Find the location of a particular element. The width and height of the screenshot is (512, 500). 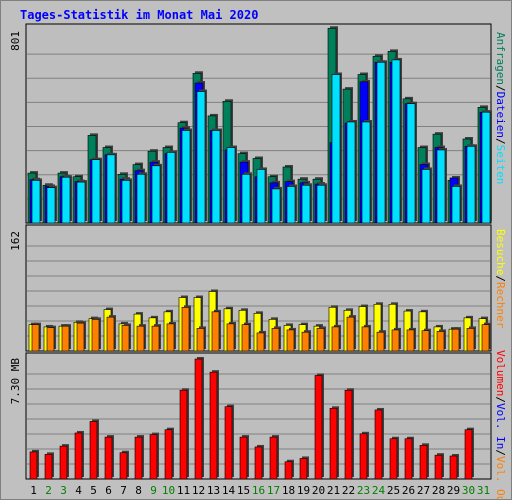

x-tick-label: 7 is located at coordinates (123, 490).